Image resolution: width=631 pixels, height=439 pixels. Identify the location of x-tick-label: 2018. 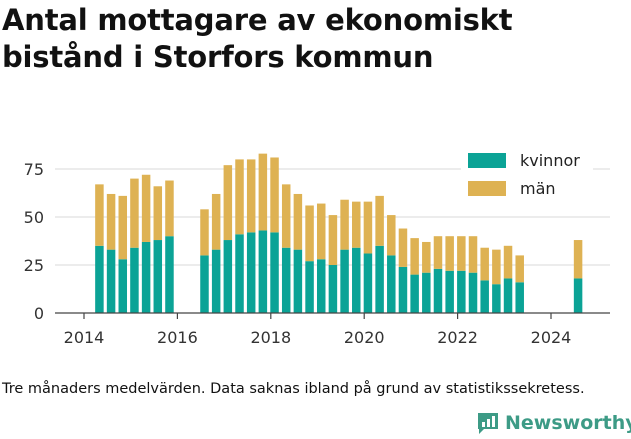
(270, 337).